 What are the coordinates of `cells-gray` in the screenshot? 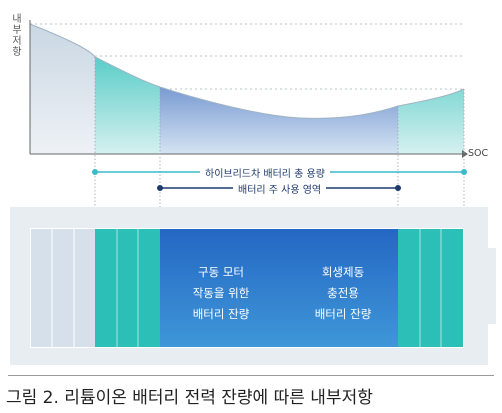 It's located at (63, 288).